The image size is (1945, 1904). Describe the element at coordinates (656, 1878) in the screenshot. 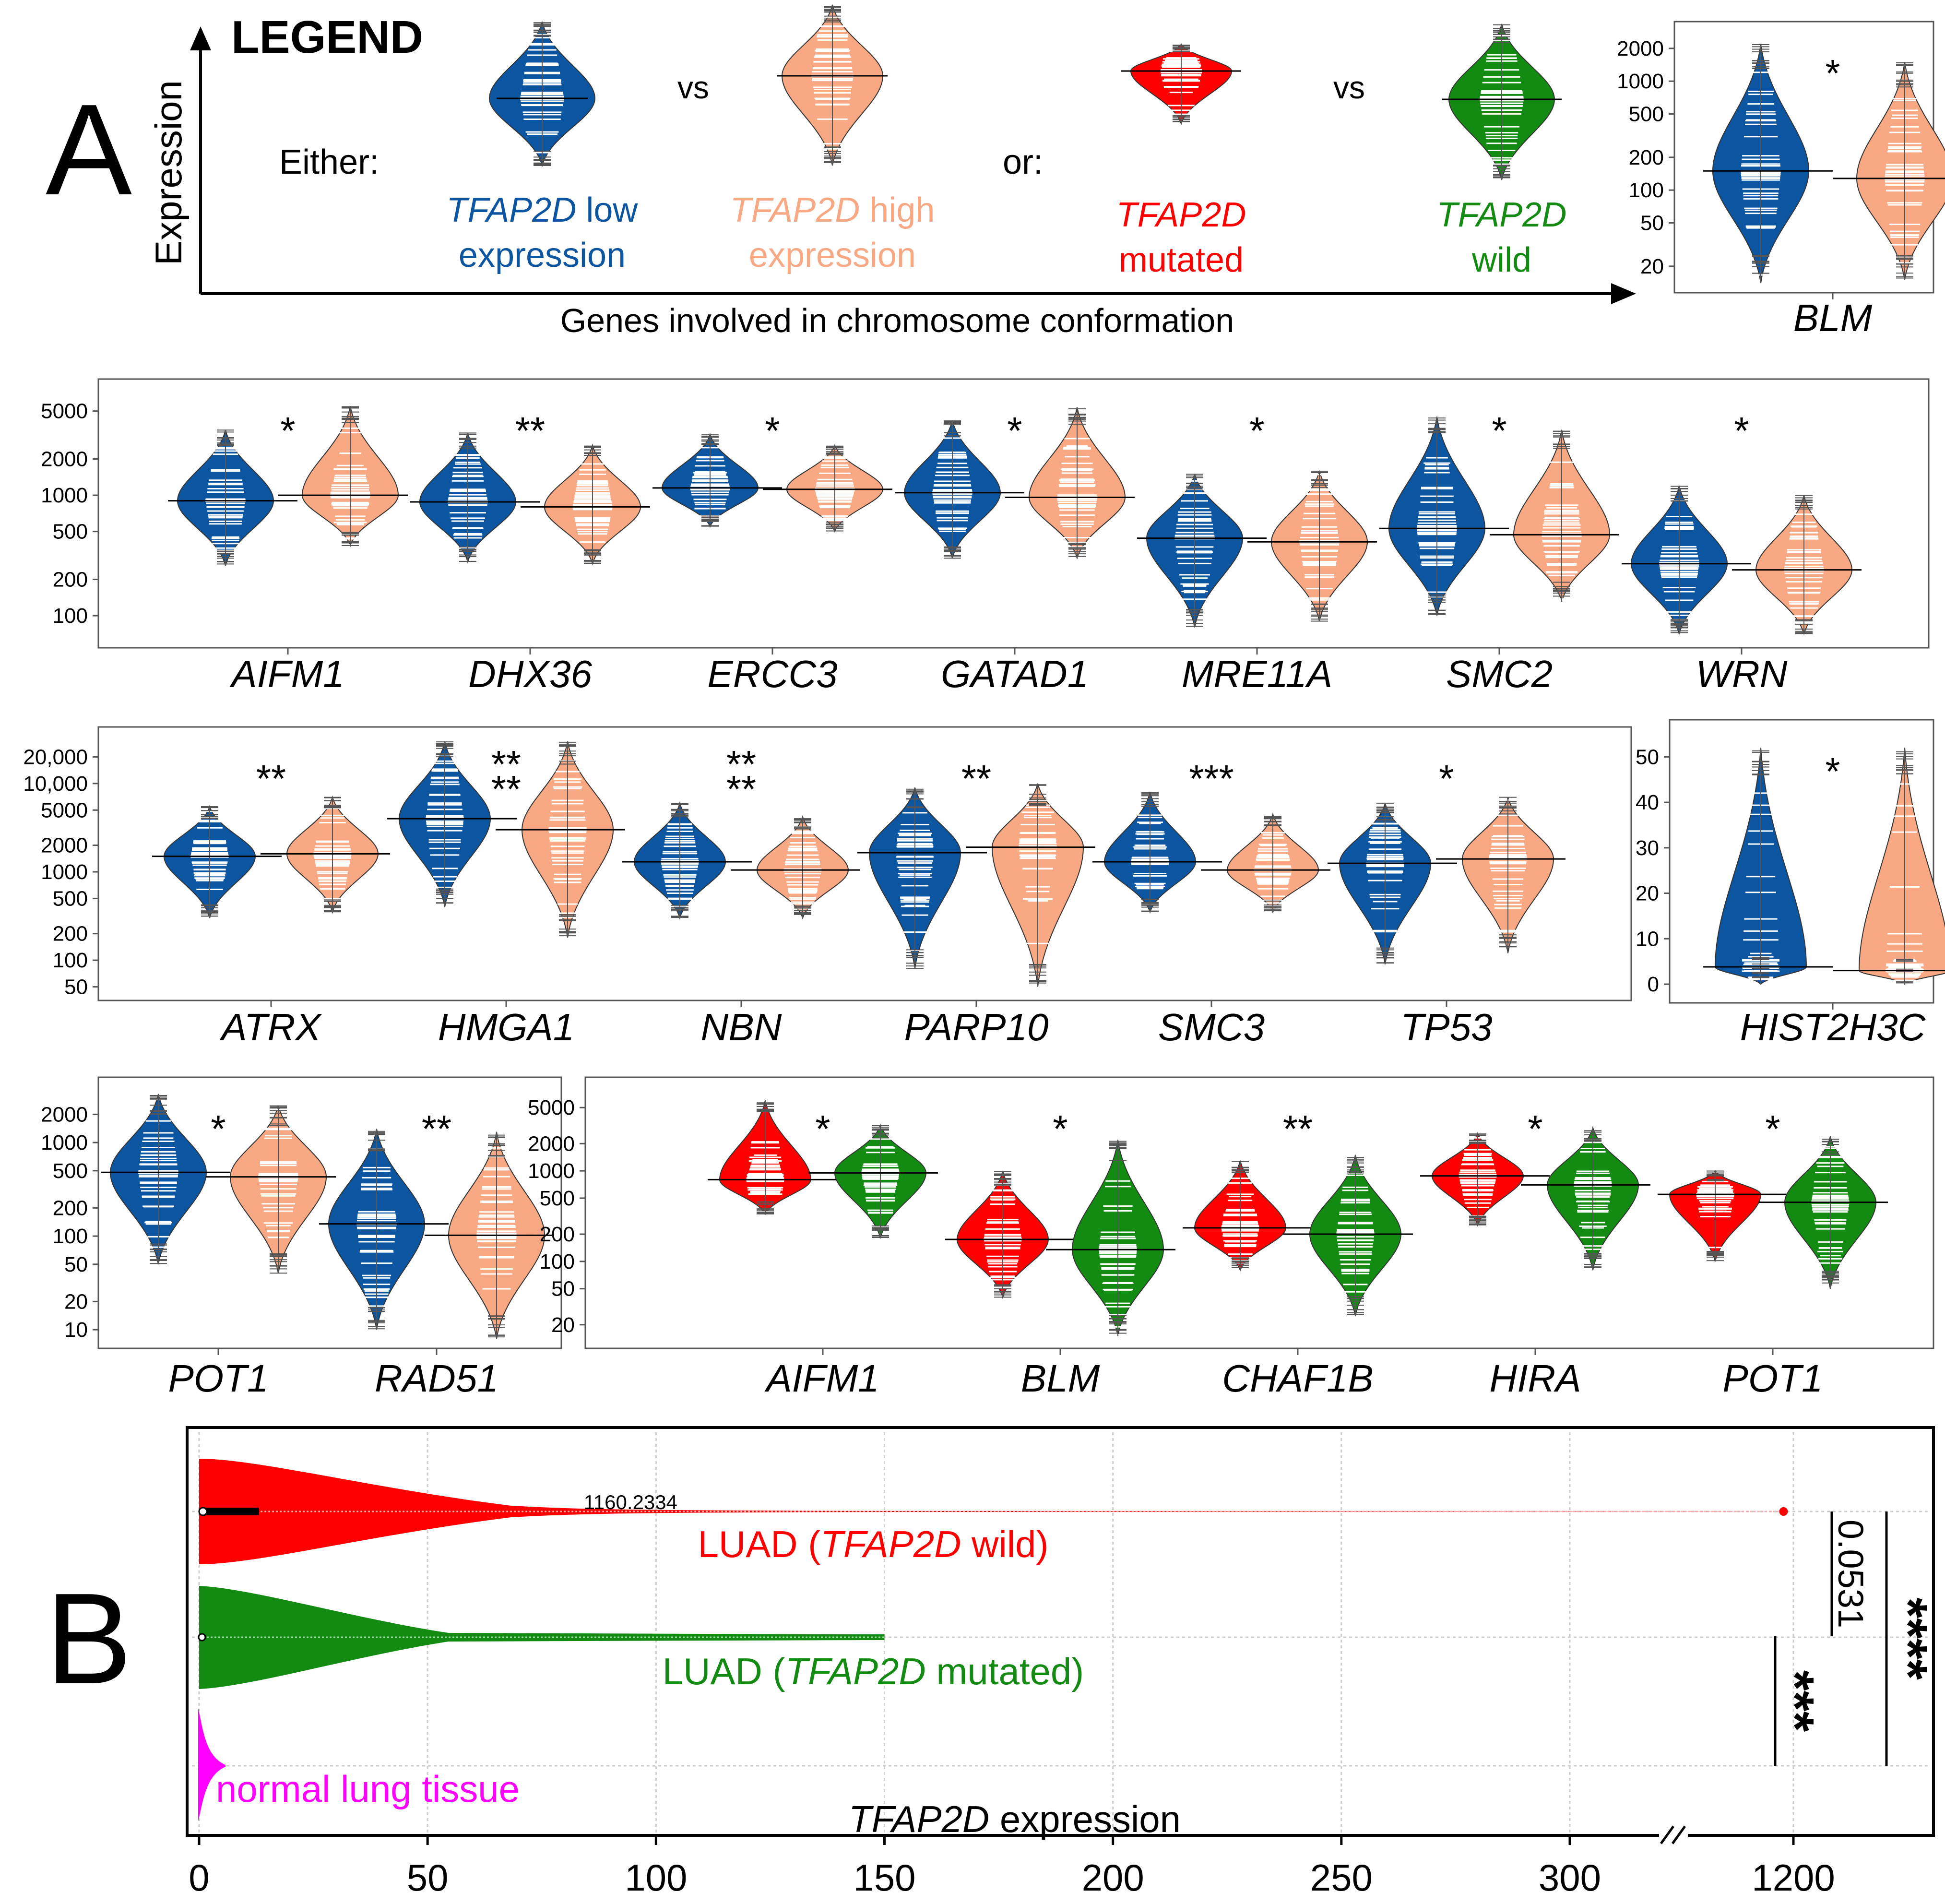

I see `panel-b-x-tick-label-2: 100` at that location.